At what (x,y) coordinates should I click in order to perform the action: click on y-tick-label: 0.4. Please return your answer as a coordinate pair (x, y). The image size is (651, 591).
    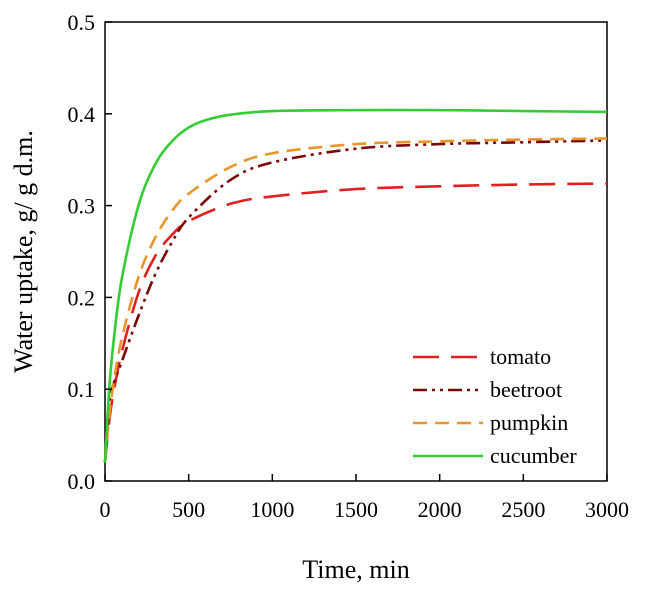
    Looking at the image, I should click on (82, 114).